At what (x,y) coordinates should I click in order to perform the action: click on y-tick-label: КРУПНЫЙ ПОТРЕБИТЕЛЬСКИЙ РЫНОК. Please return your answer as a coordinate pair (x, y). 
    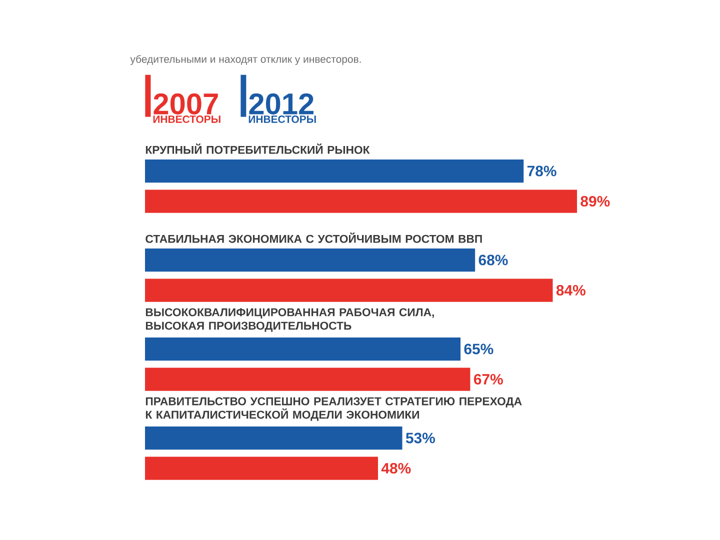
    Looking at the image, I should click on (258, 149).